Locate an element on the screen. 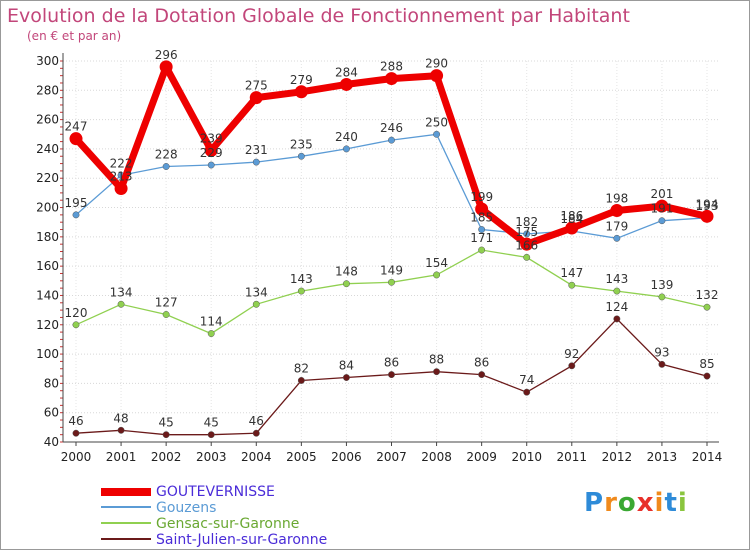  y-tick-label: 60 is located at coordinates (51, 413).